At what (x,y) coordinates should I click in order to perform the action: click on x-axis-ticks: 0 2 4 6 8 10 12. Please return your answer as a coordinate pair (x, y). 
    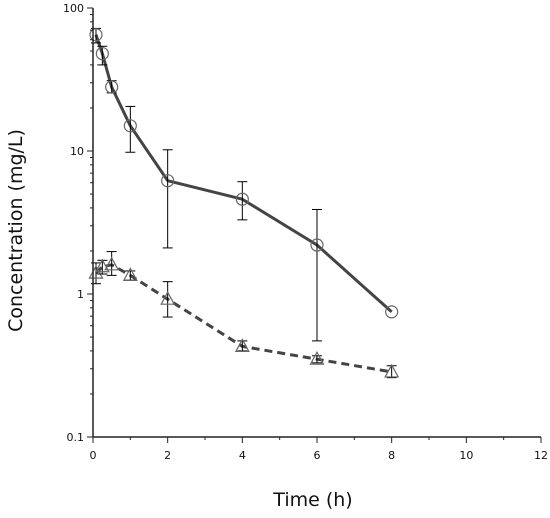
    Looking at the image, I should click on (319, 449).